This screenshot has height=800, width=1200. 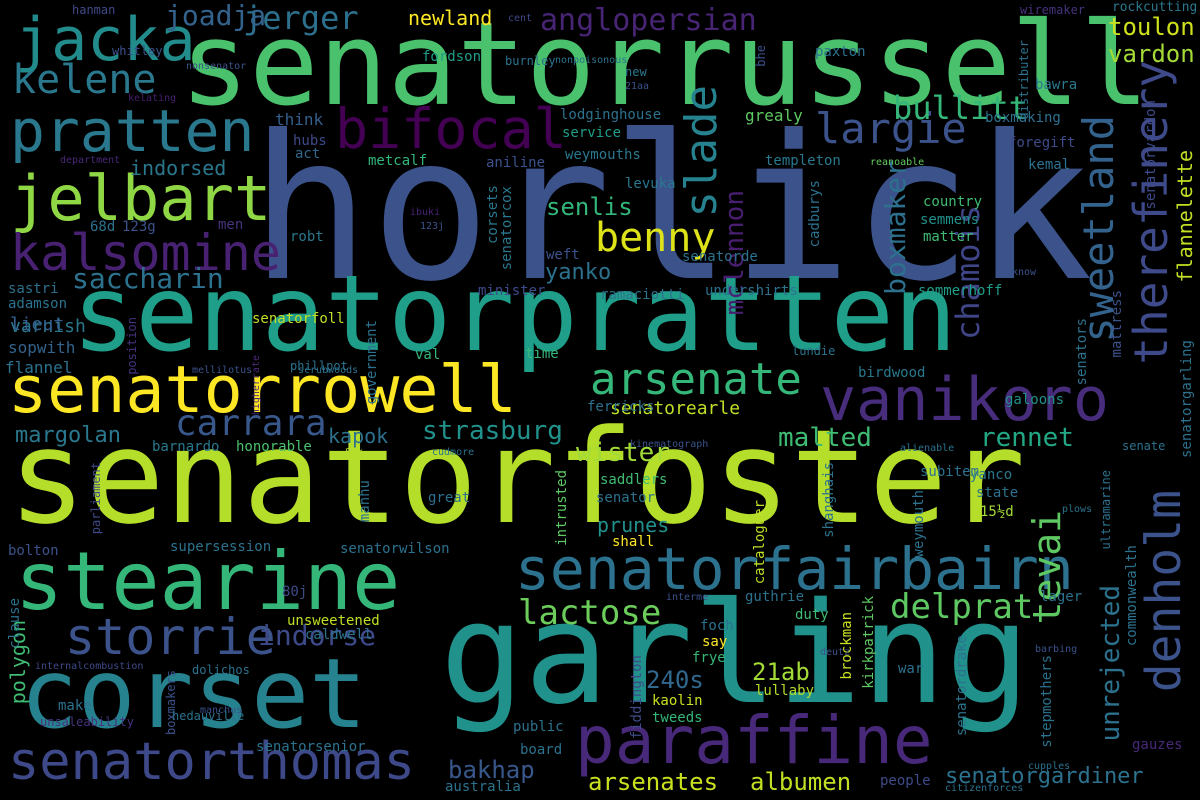 What do you see at coordinates (1185, 216) in the screenshot?
I see `word: flannelette` at bounding box center [1185, 216].